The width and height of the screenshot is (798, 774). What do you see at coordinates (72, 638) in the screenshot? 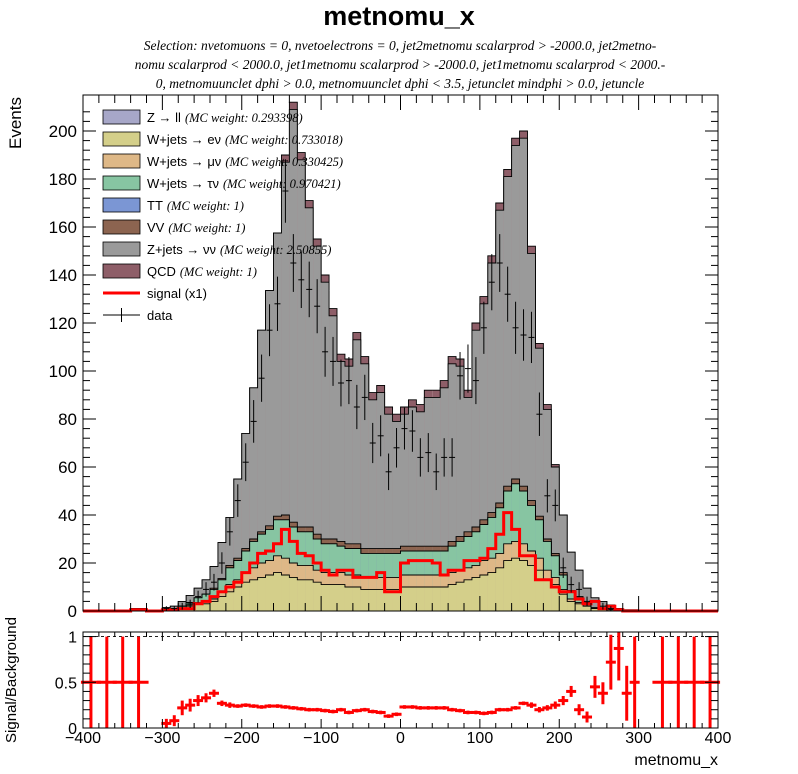
I see `ratio-y-tick-label: 1` at bounding box center [72, 638].